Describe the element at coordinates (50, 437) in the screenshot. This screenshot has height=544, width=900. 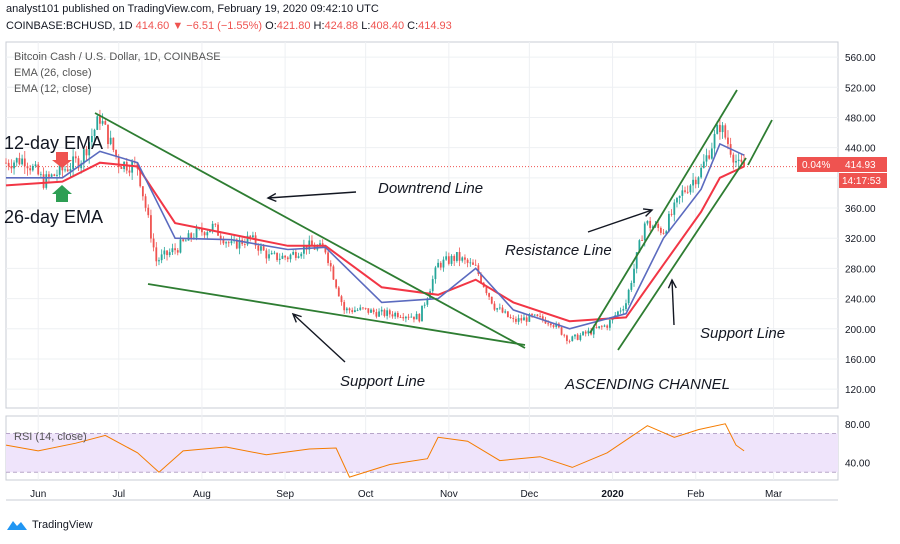
I see `legend-rsi: RSI (14, close)` at that location.